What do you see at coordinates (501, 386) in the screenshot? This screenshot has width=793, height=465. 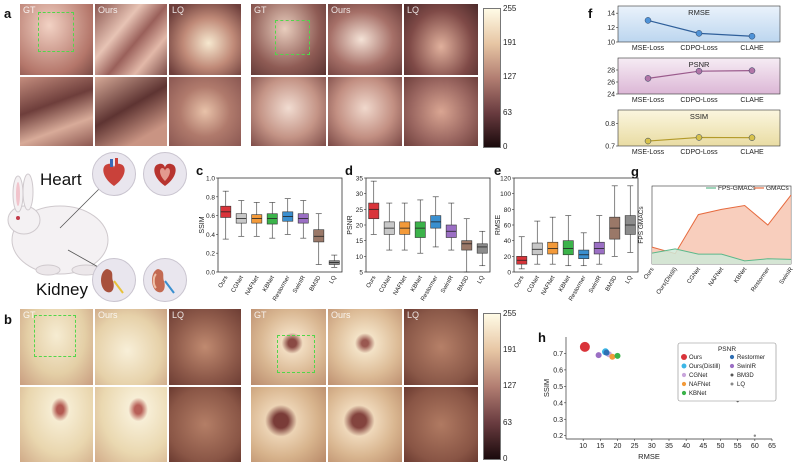 I see `colorbar-b-ticks: 255 191 127 63 0` at bounding box center [501, 386].